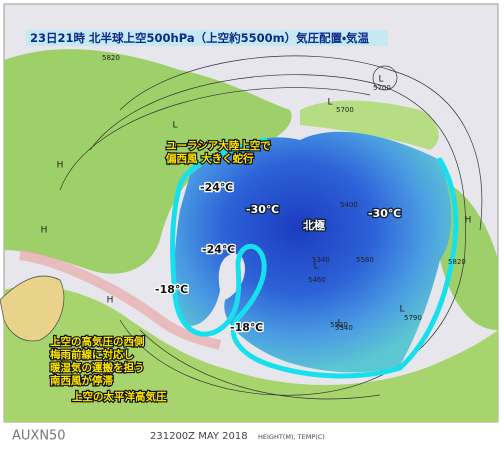  Describe the element at coordinates (199, 38) in the screenshot. I see `title: 23日21時 北半球上空500hPa（上空約5500m）気圧配置・気温` at that location.